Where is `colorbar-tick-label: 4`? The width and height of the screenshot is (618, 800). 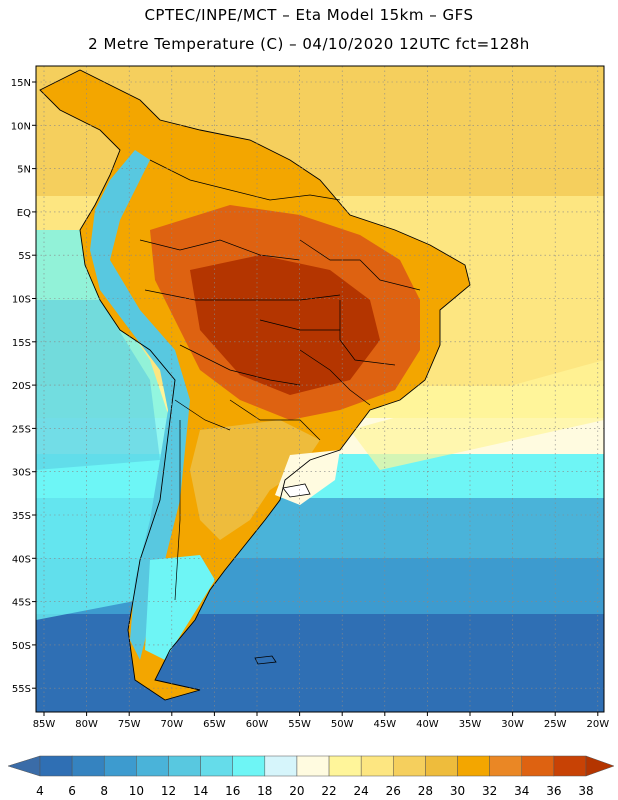 colorbar-tick-label: 4 is located at coordinates (40, 791).